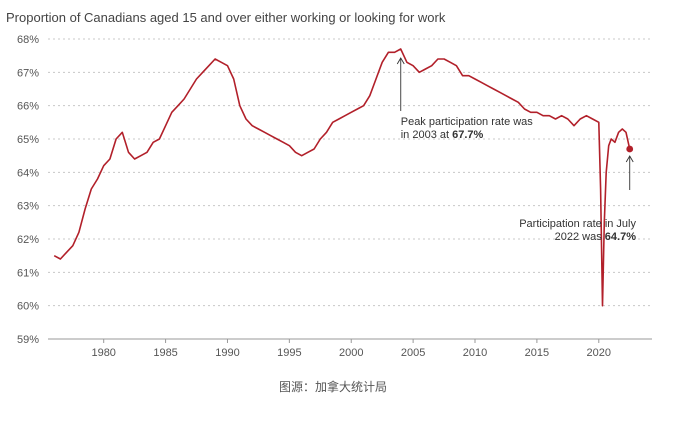  I want to click on annotation-text-line1: Participation rate in July, so click(577, 224).